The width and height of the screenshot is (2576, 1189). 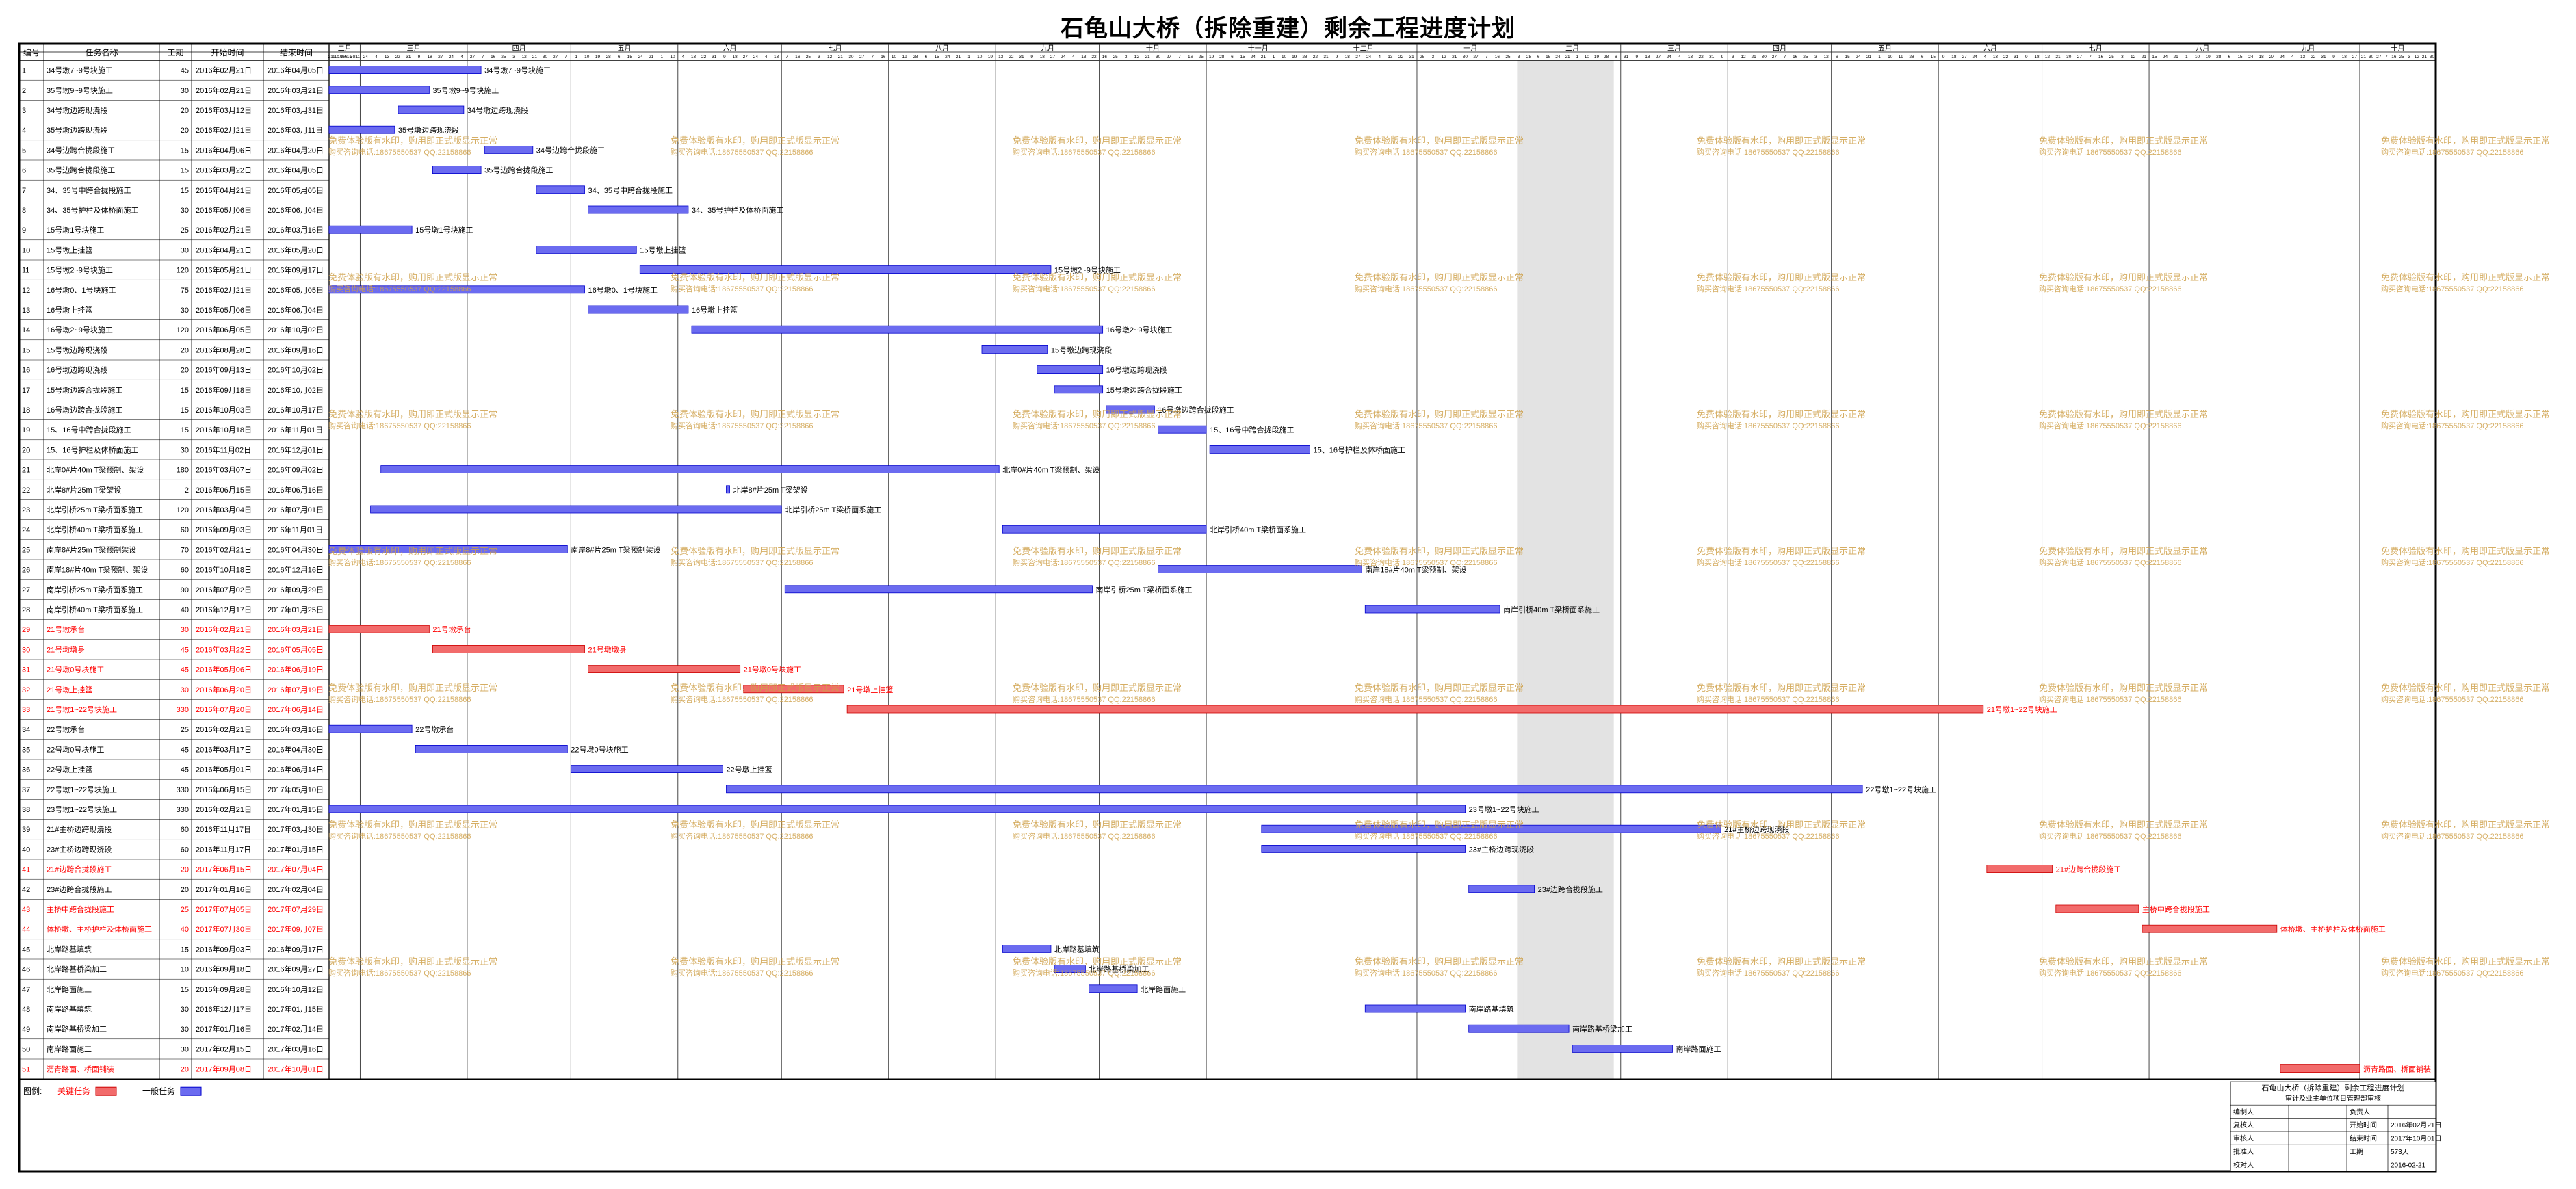 I want to click on bar-label: 22号墩承台, so click(x=434, y=729).